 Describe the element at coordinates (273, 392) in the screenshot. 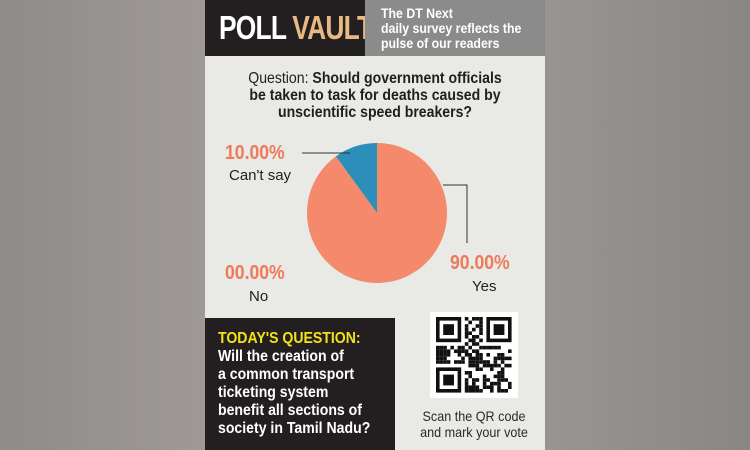

I see `todays-question-line: ticketing system` at that location.